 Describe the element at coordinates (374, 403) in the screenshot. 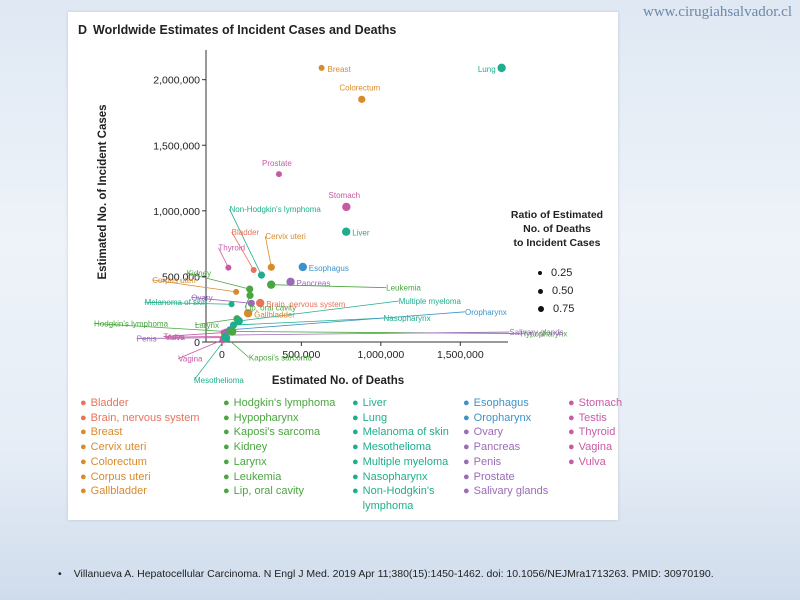

I see `legend-label: Liver` at that location.